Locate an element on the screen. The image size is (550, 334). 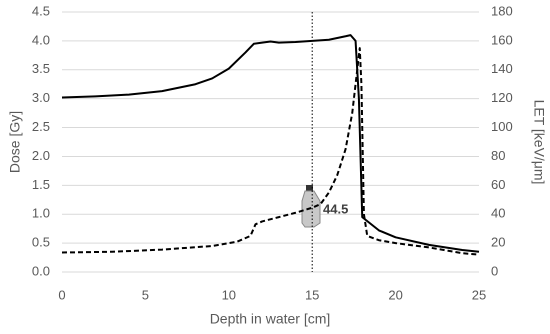
y2-tick-label: 140 is located at coordinates (502, 68).